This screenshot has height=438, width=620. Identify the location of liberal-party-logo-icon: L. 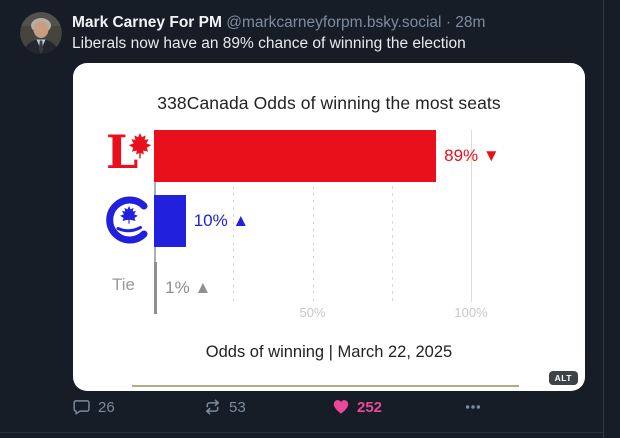
(131, 154).